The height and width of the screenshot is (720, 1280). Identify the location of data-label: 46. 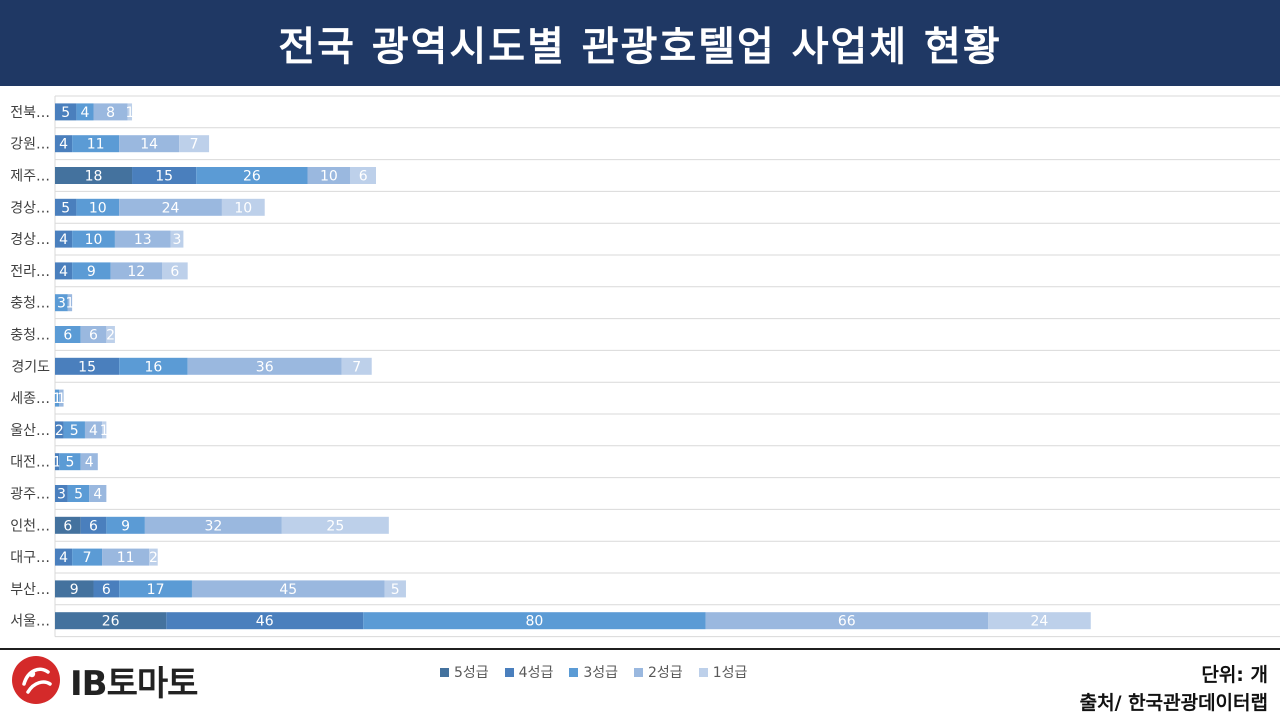
(265, 622).